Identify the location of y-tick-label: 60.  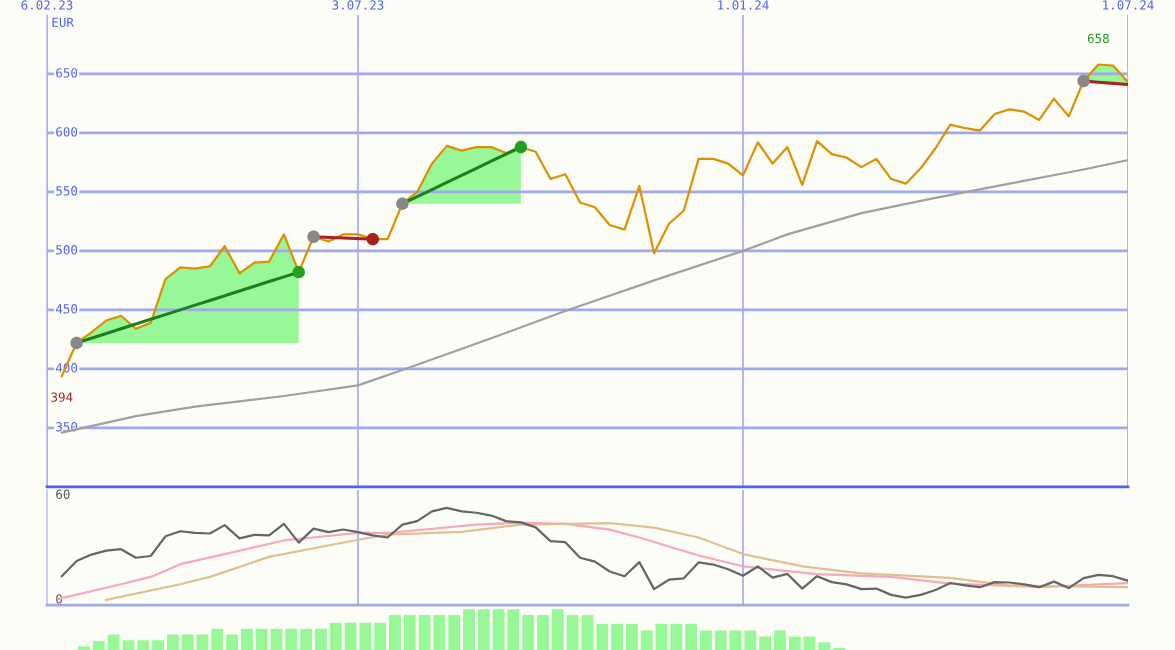
(63, 494).